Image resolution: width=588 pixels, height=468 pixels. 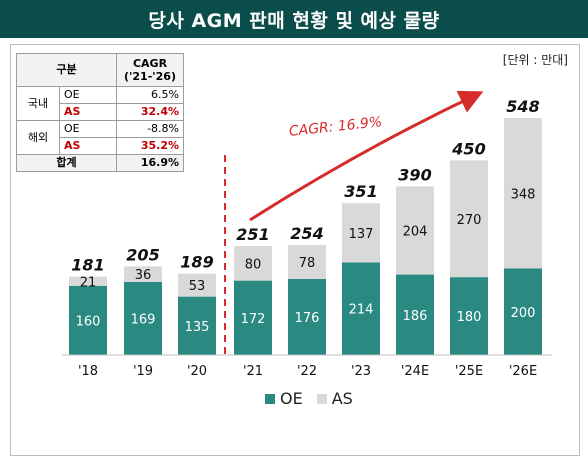 I want to click on data-label-as: 348, so click(x=523, y=194).